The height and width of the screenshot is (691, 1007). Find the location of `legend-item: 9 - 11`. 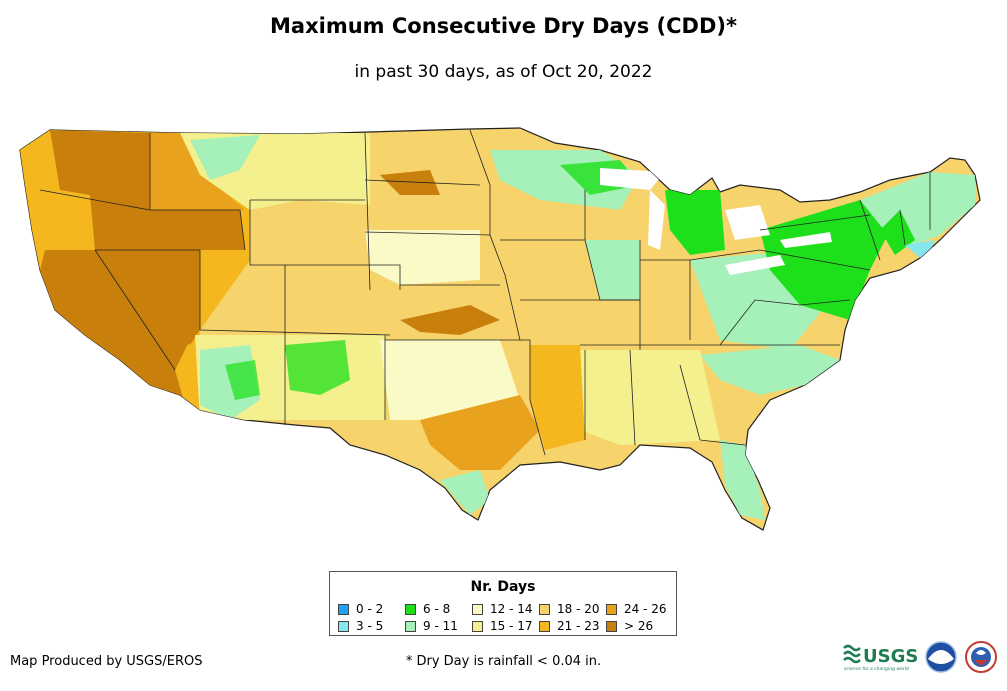

legend-item: 9 - 11 is located at coordinates (438, 626).